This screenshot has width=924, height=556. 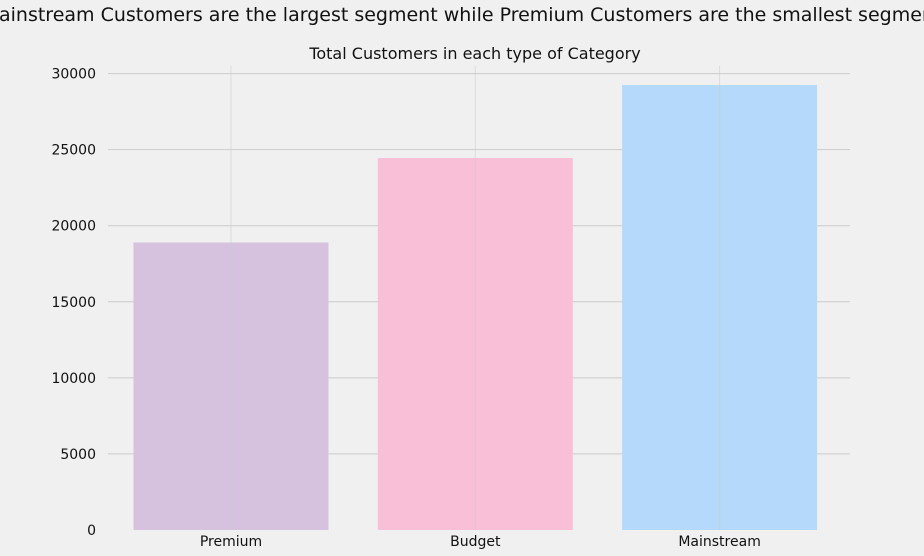 I want to click on x-tick-label: Premium, so click(x=231, y=542).